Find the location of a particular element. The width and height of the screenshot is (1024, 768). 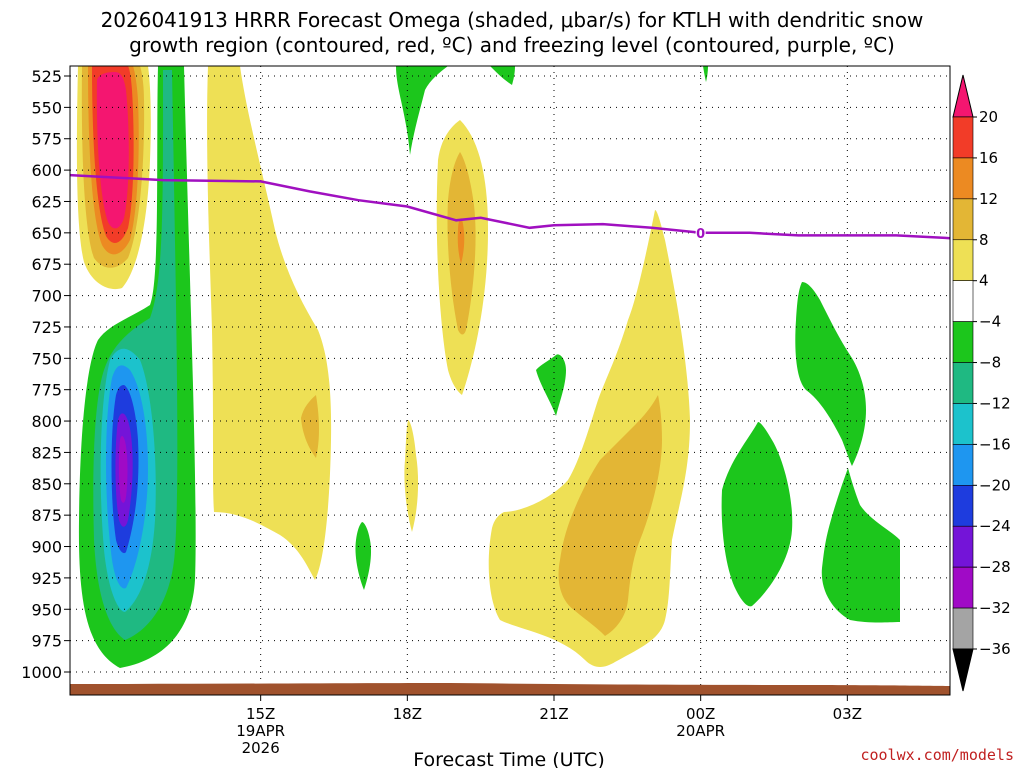

y-tick-label-575: 575 is located at coordinates (46, 139).